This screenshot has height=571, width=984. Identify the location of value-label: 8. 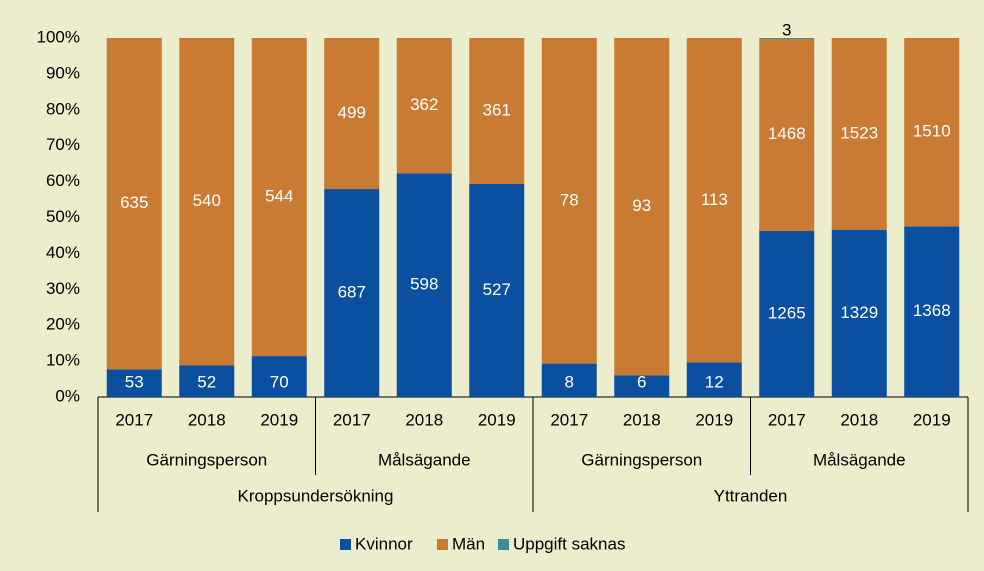
(569, 381).